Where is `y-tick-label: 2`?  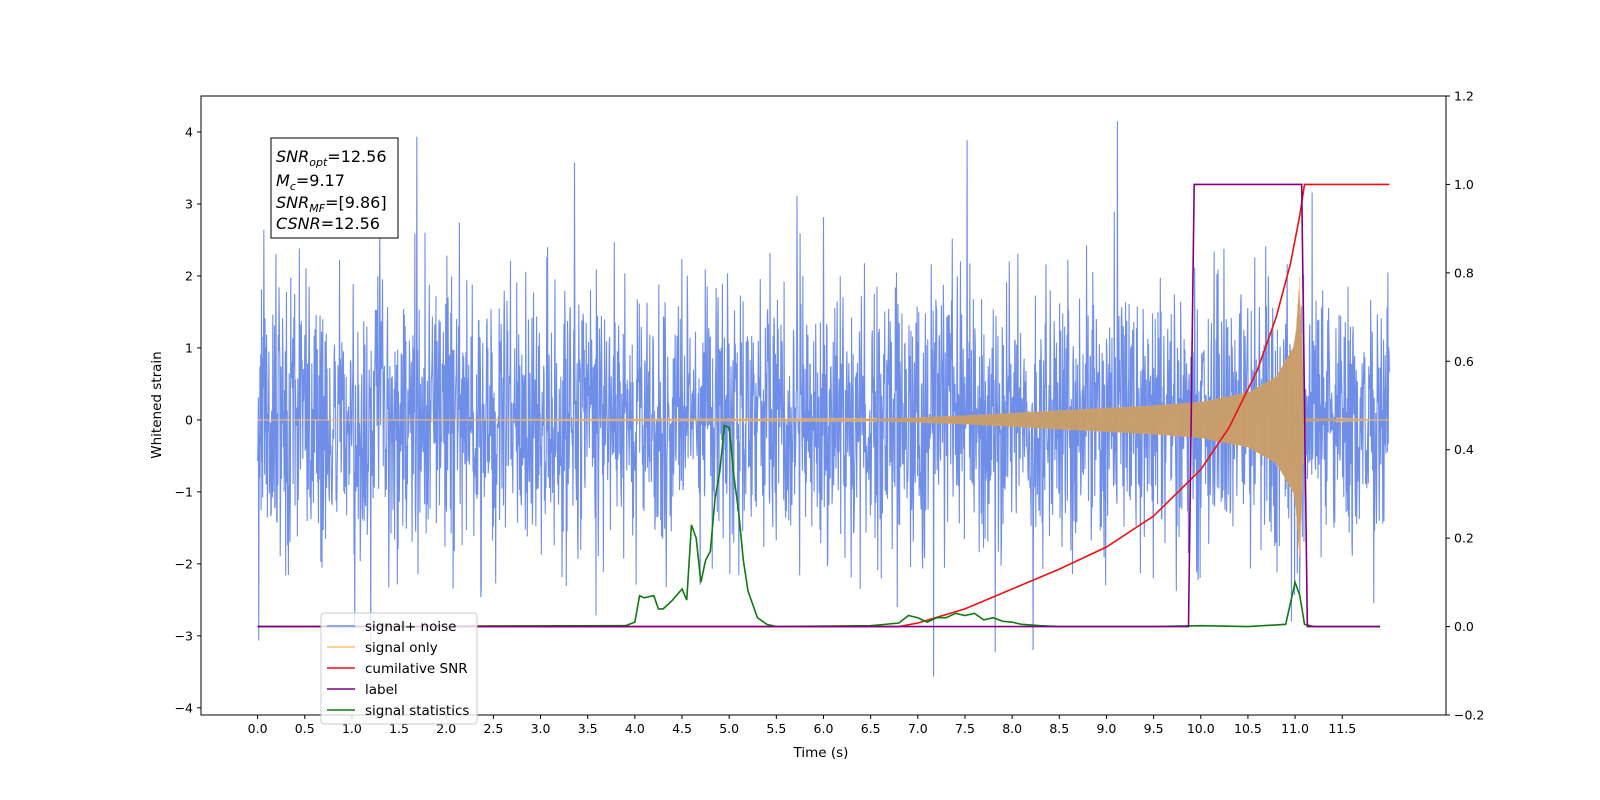
y-tick-label: 2 is located at coordinates (189, 275).